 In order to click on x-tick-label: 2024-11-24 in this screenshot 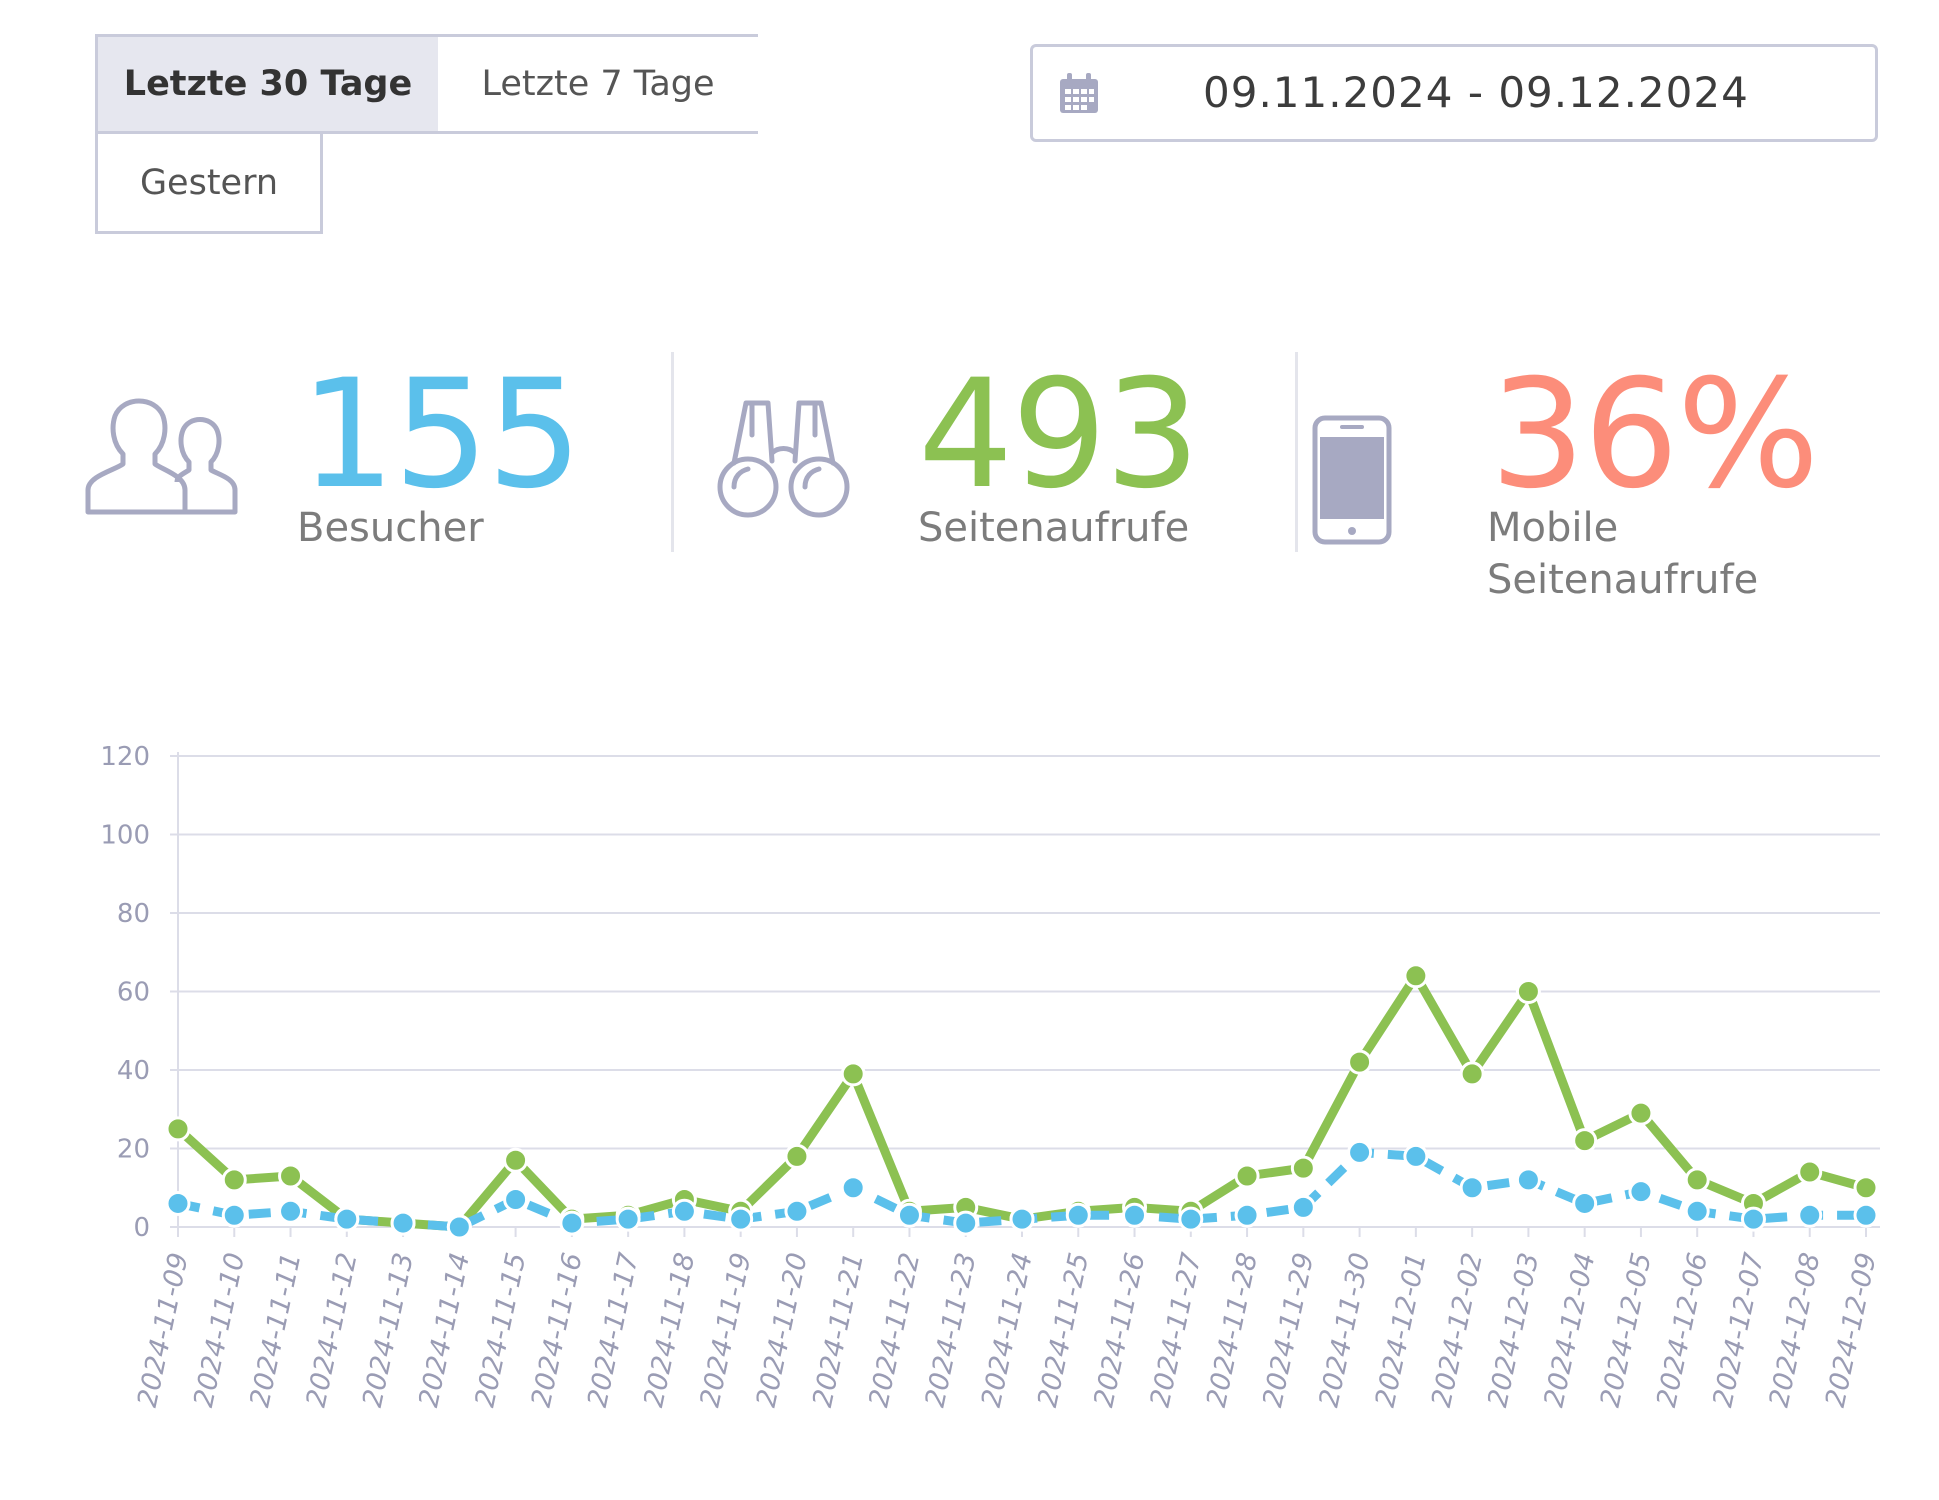, I will do `click(1007, 1330)`.